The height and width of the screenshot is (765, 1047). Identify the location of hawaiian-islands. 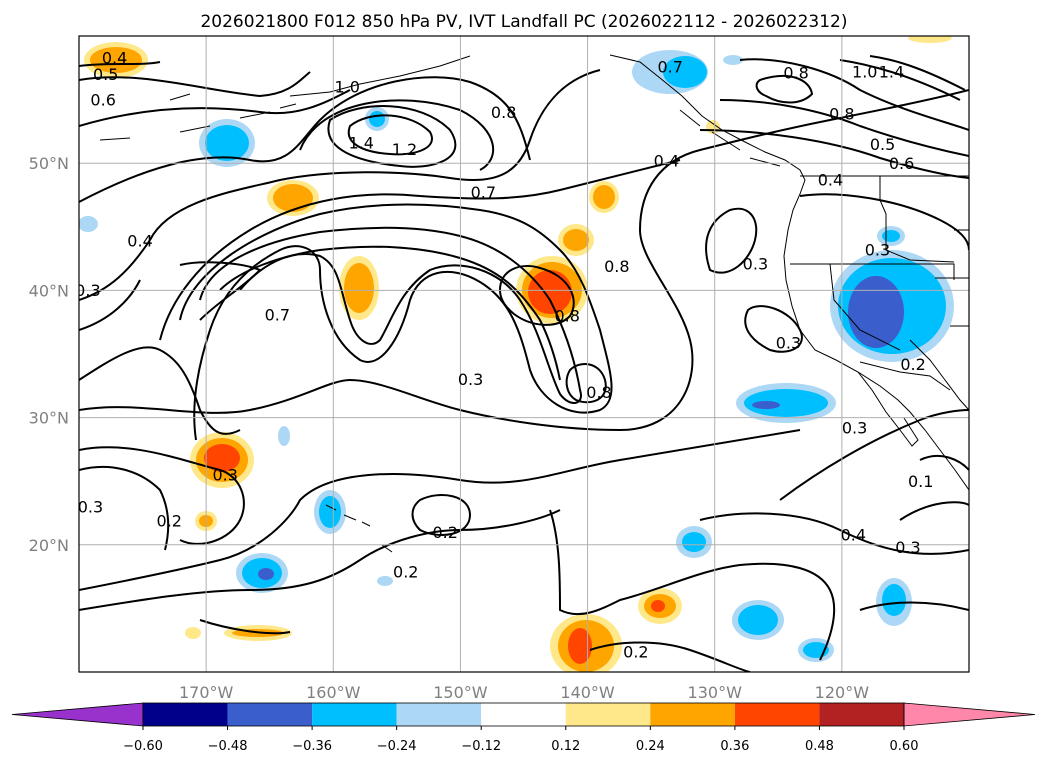
(359, 528).